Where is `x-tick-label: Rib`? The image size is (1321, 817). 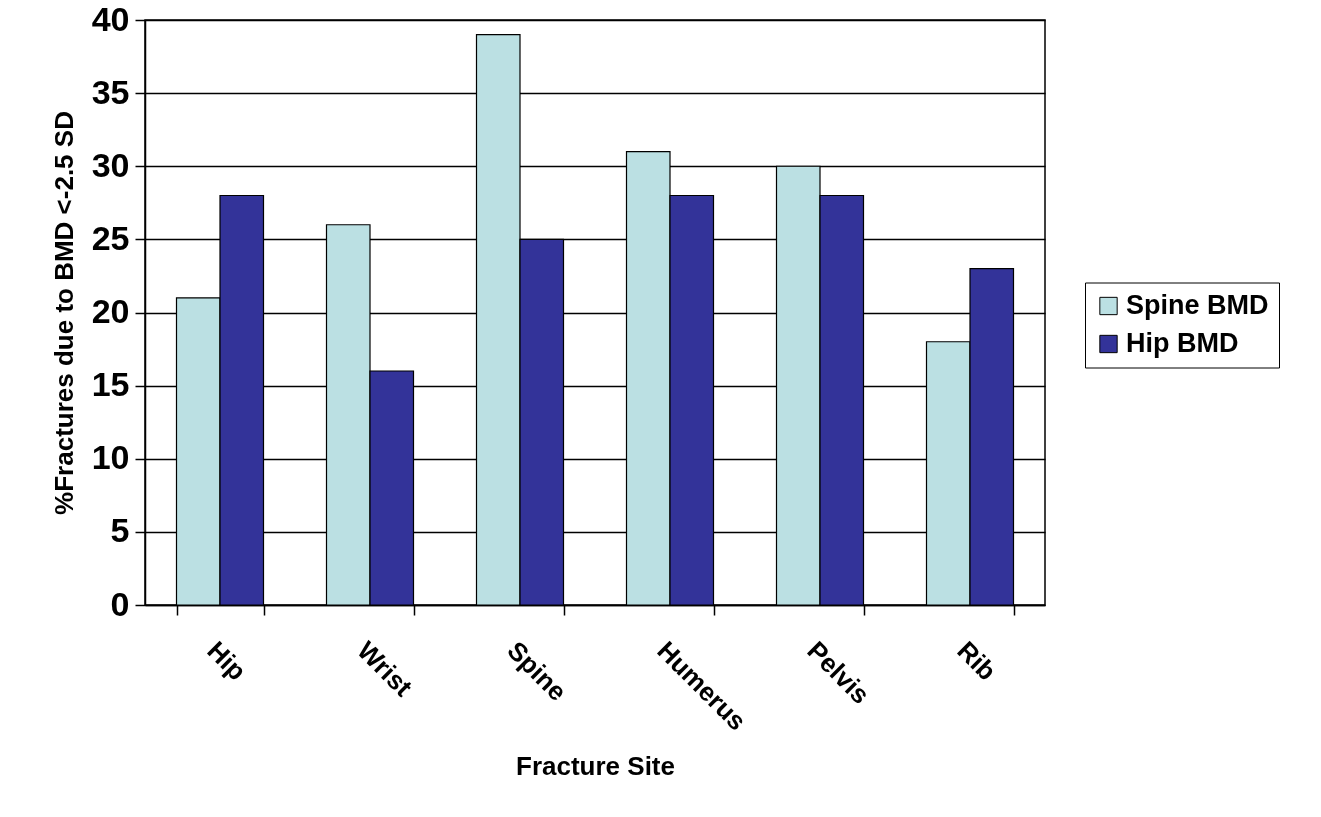 x-tick-label: Rib is located at coordinates (977, 661).